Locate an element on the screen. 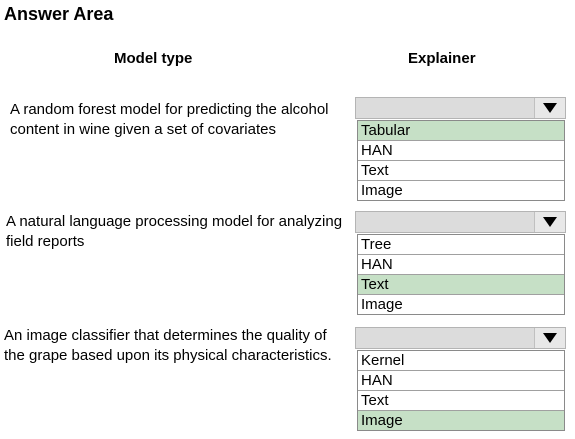 This screenshot has height=439, width=575. model-type-header: Model type is located at coordinates (153, 58).